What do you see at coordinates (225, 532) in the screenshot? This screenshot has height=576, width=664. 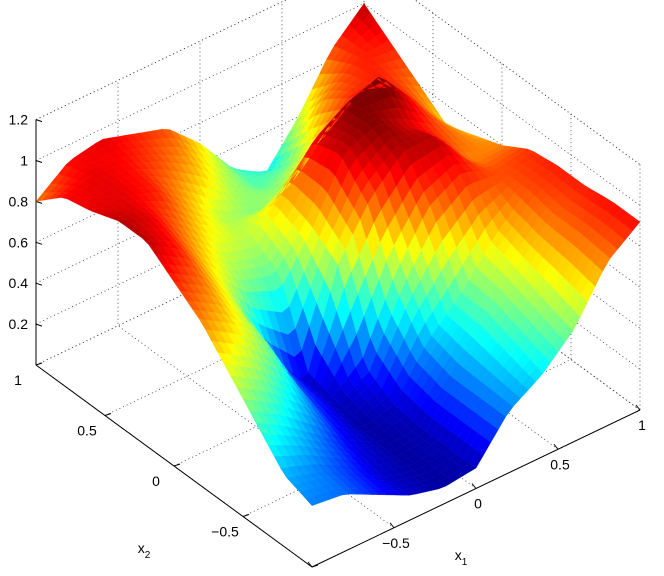 I see `y-tick-label: −0.5` at bounding box center [225, 532].